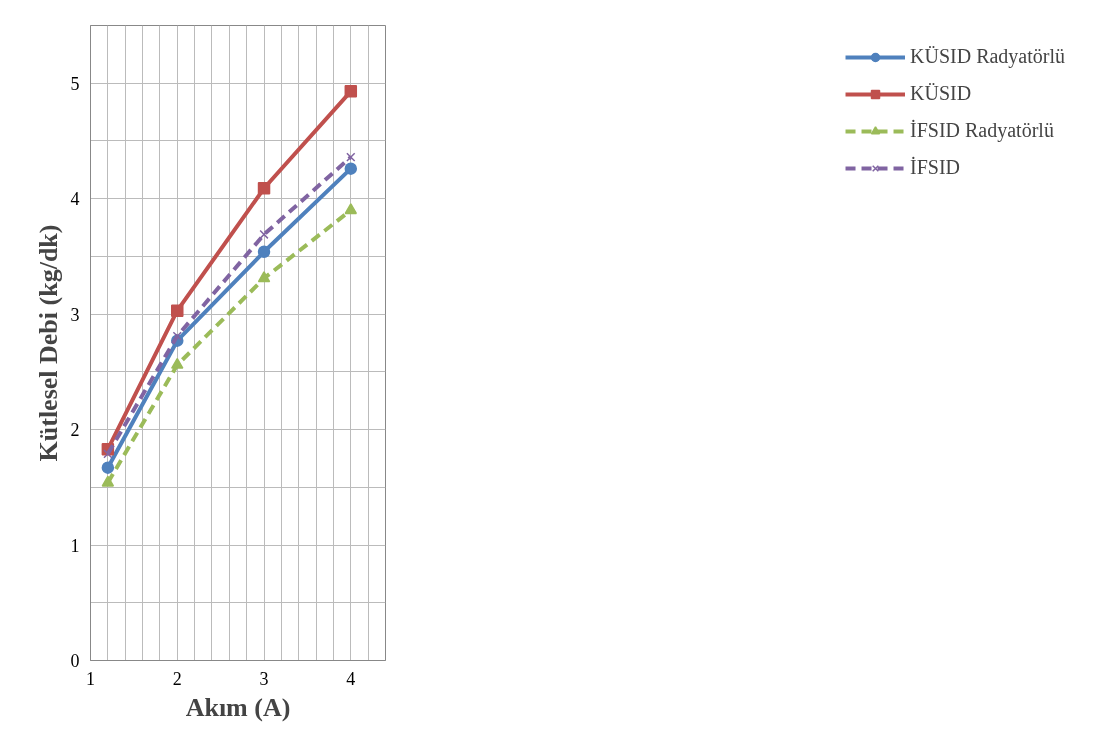  Describe the element at coordinates (75, 545) in the screenshot. I see `y-tick-label: 1` at that location.